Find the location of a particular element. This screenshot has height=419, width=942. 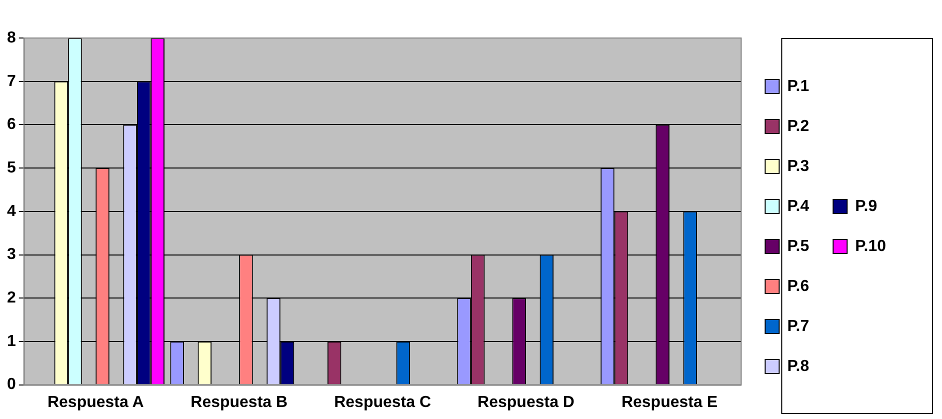

y-tick-label: 8 is located at coordinates (11, 37).